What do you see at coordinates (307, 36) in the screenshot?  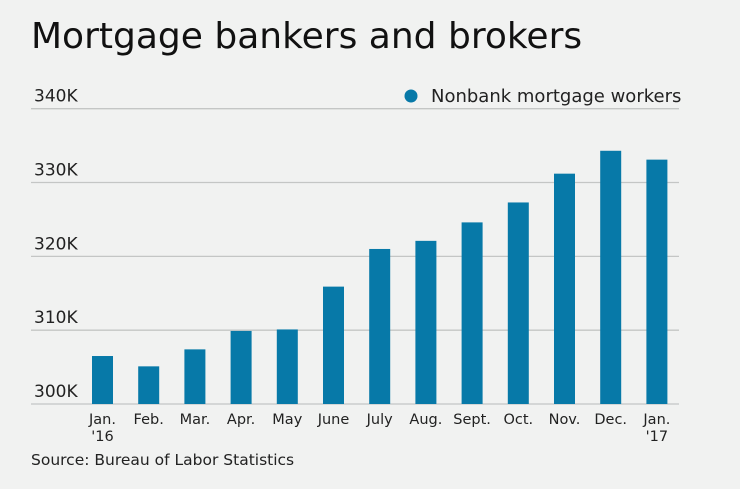 I see `chart-title: Mortgage bankers and brokers` at bounding box center [307, 36].